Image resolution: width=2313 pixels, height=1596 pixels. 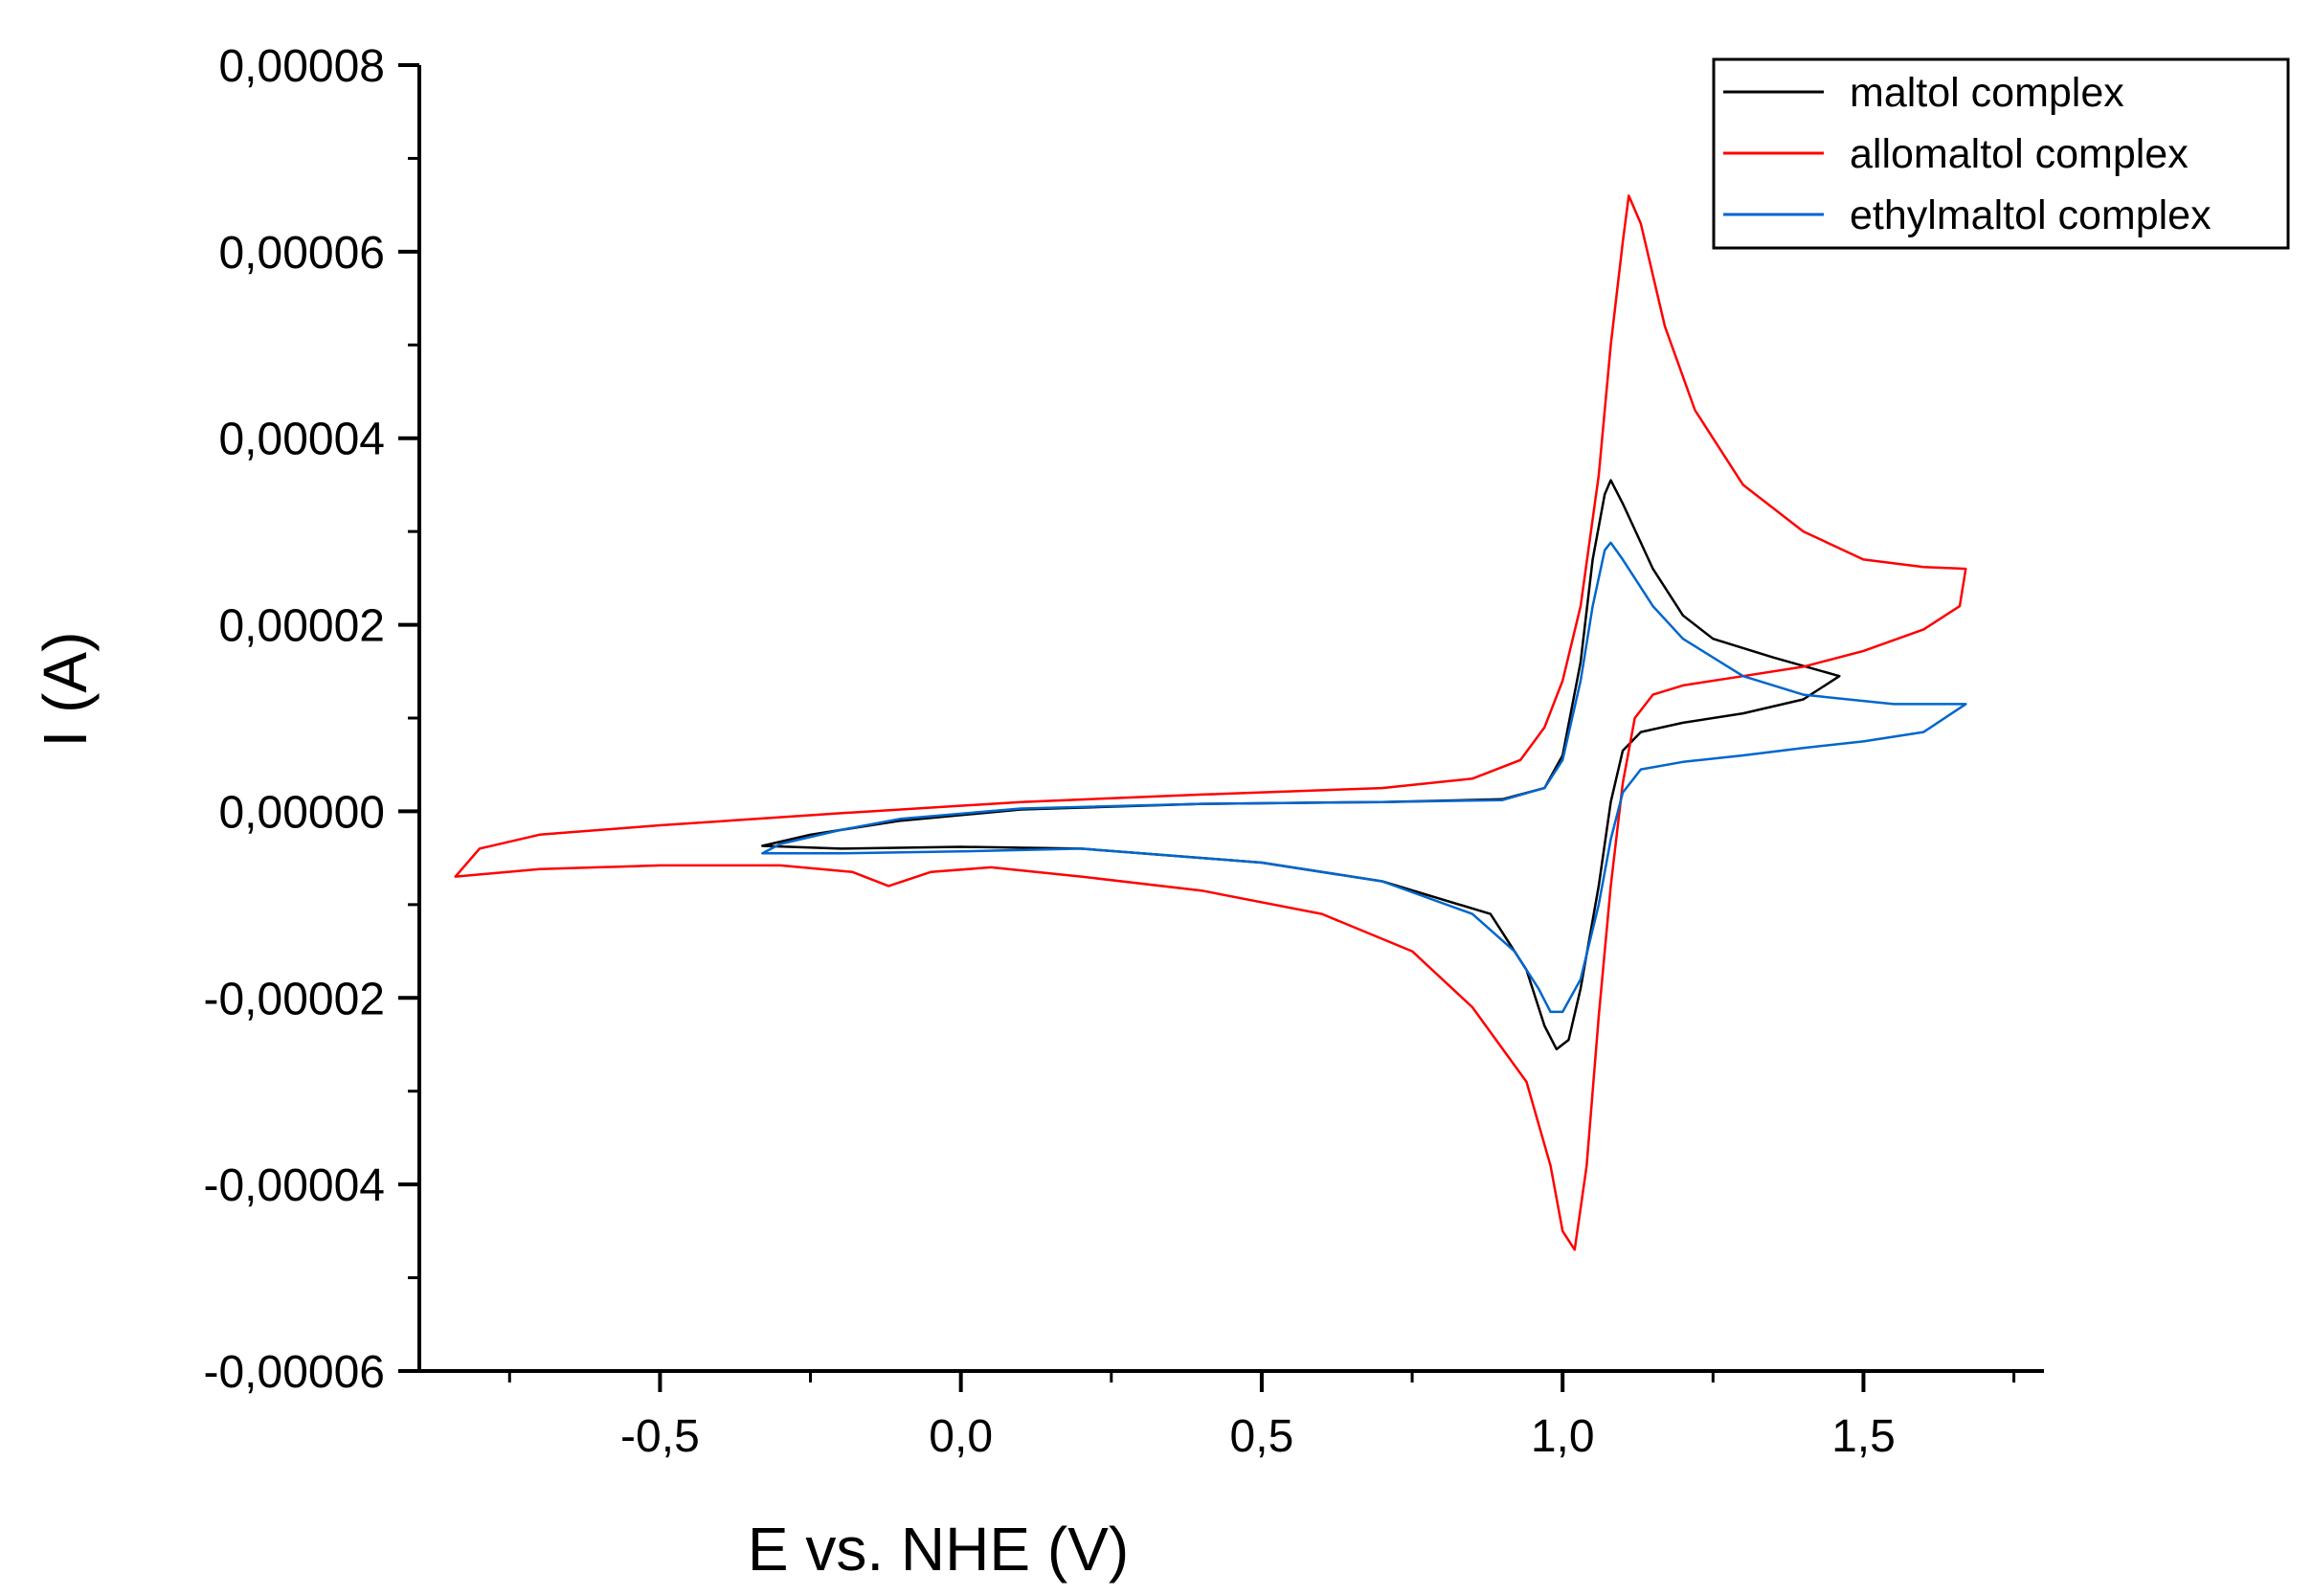 What do you see at coordinates (938, 1549) in the screenshot?
I see `x-axis-title: E vs. NHE (V)` at bounding box center [938, 1549].